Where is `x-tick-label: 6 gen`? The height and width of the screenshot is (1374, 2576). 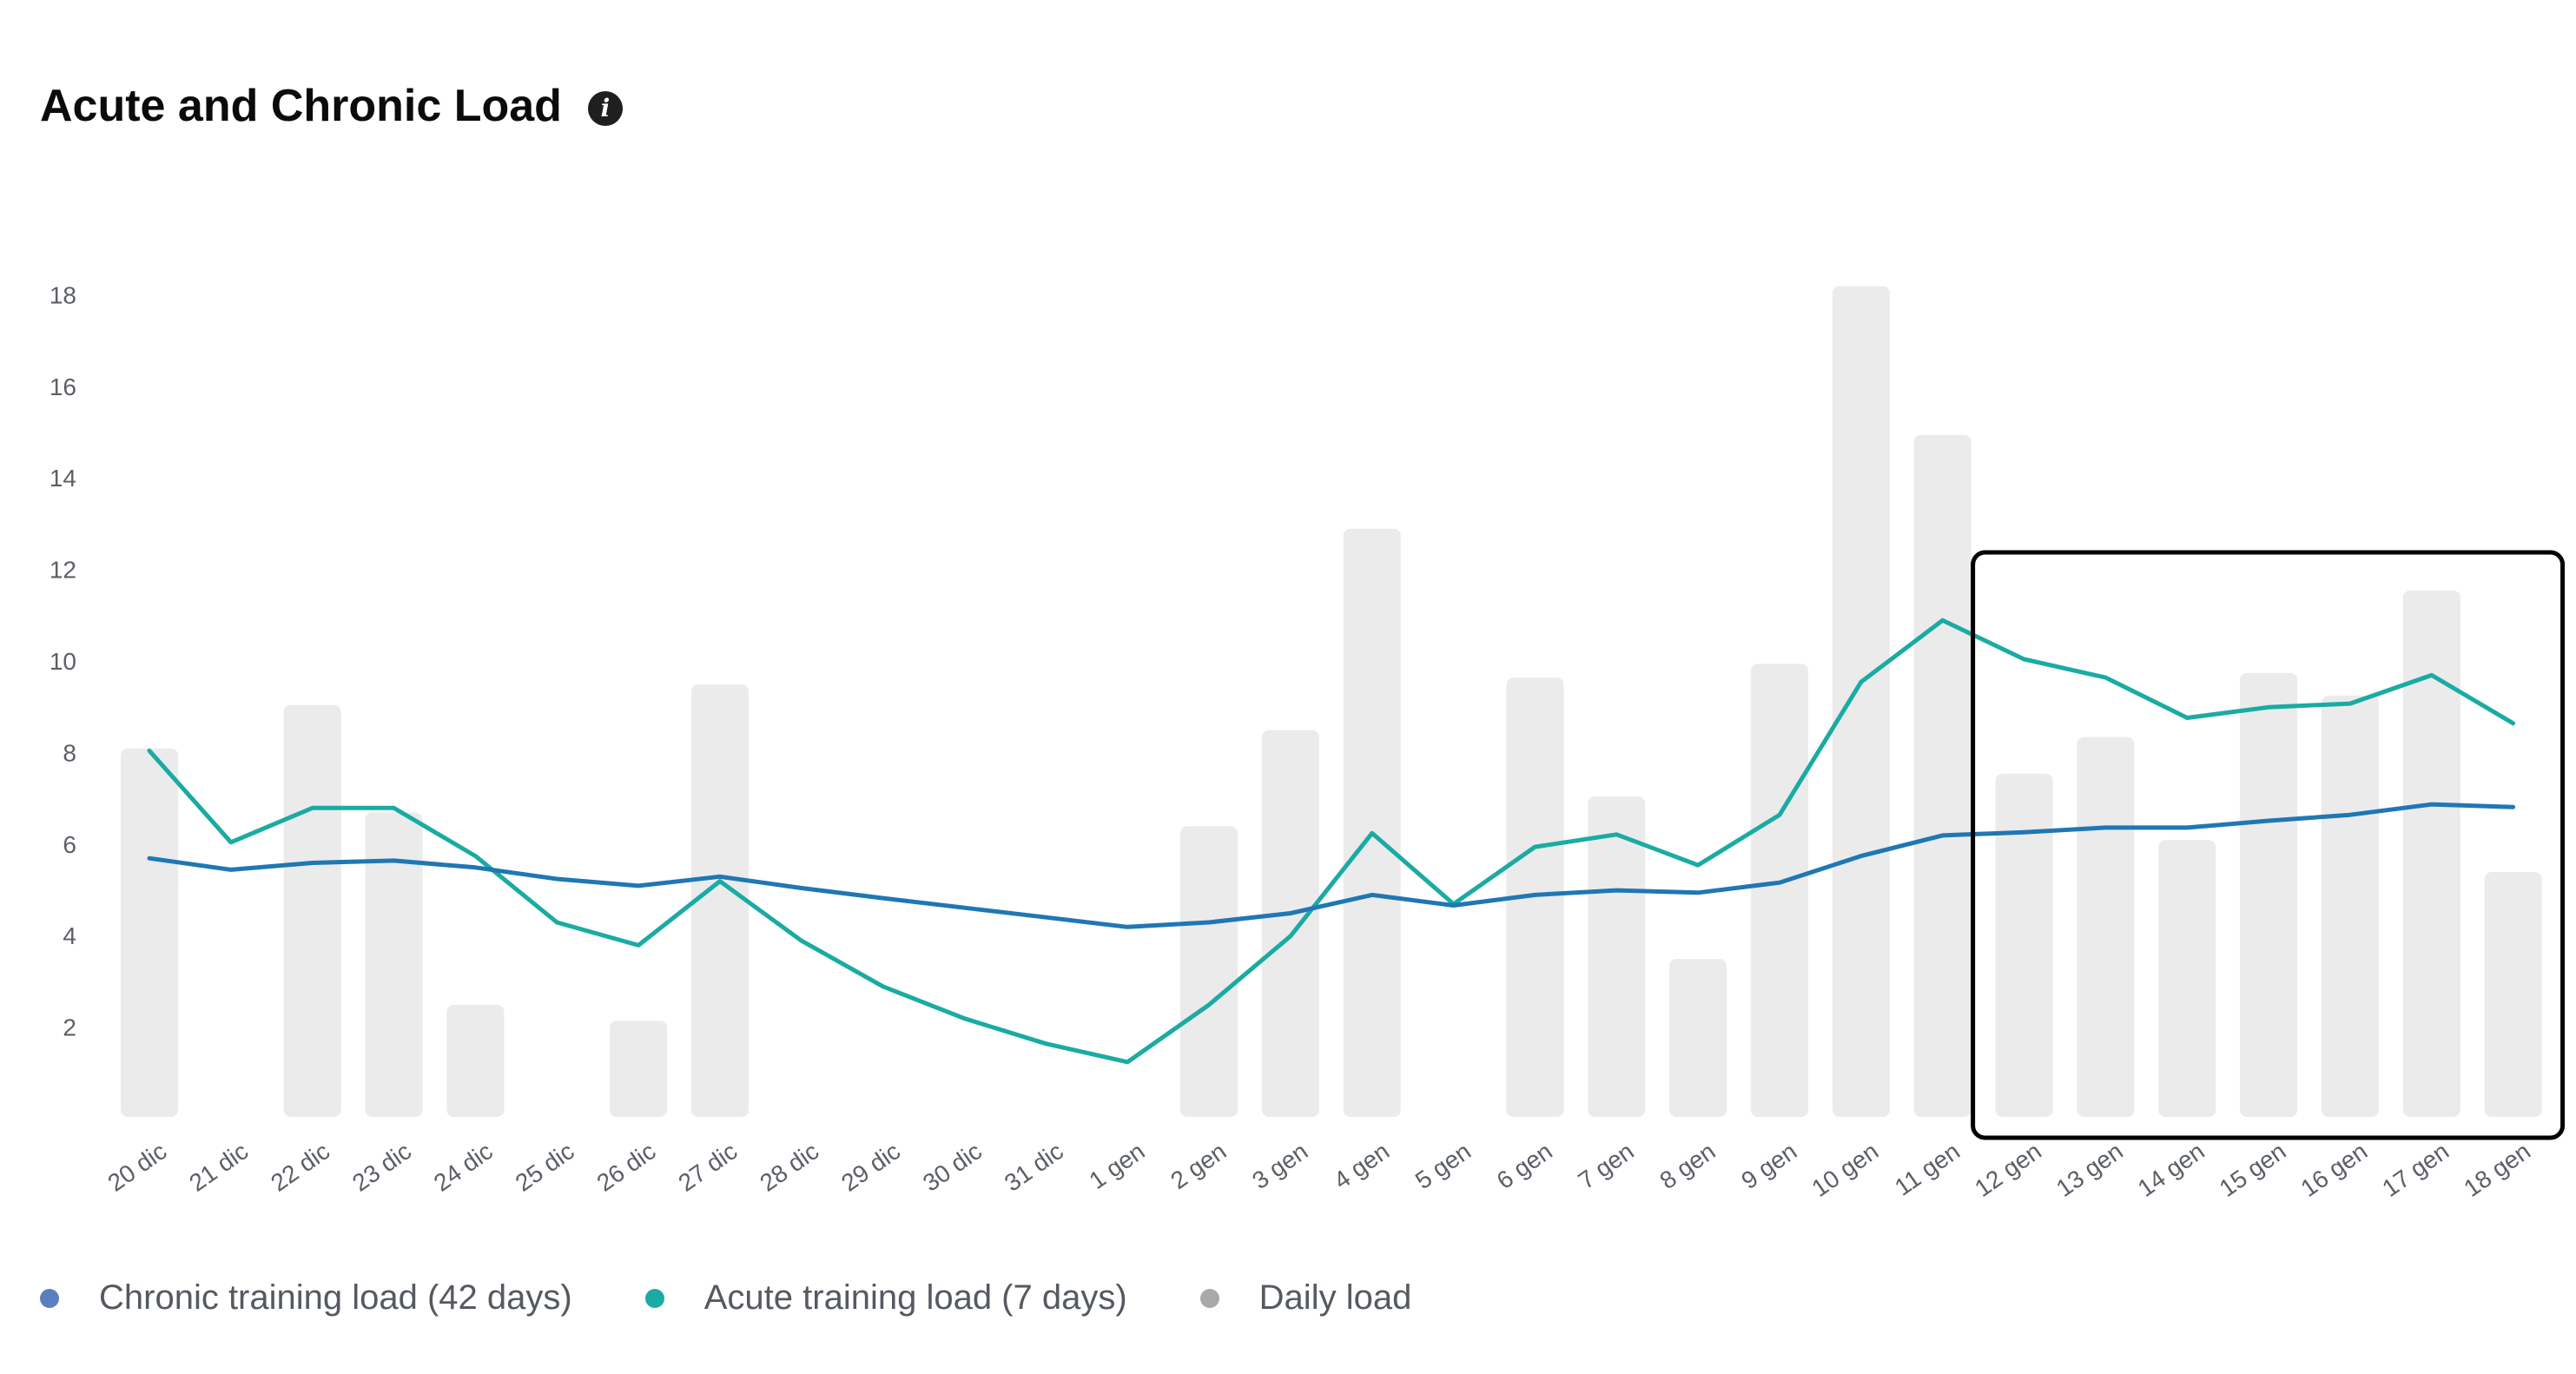
x-tick-label: 6 gen is located at coordinates (1525, 1166).